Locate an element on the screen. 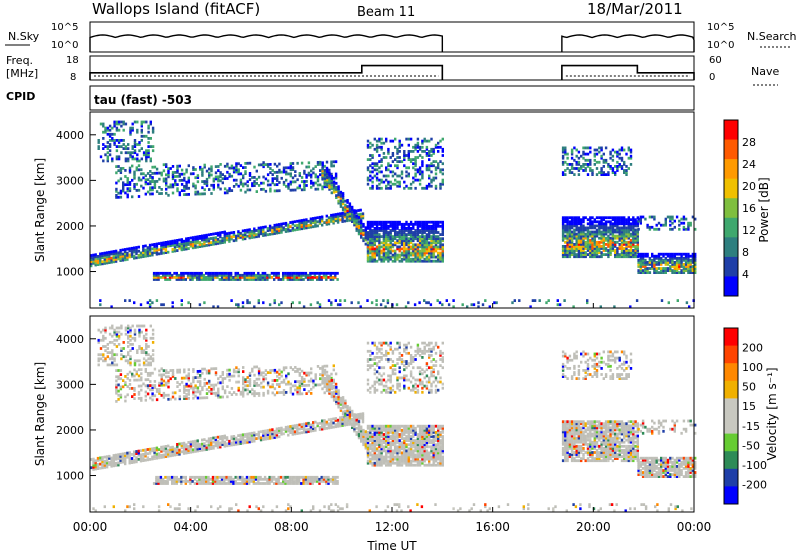 The image size is (800, 554). nsearch-label: N.Search is located at coordinates (772, 36).